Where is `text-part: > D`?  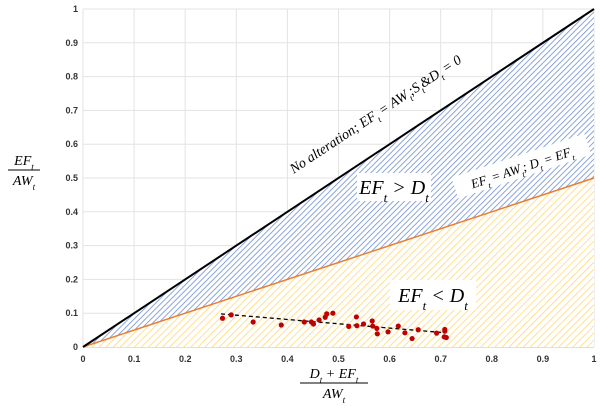
text-part: > D is located at coordinates (406, 188).